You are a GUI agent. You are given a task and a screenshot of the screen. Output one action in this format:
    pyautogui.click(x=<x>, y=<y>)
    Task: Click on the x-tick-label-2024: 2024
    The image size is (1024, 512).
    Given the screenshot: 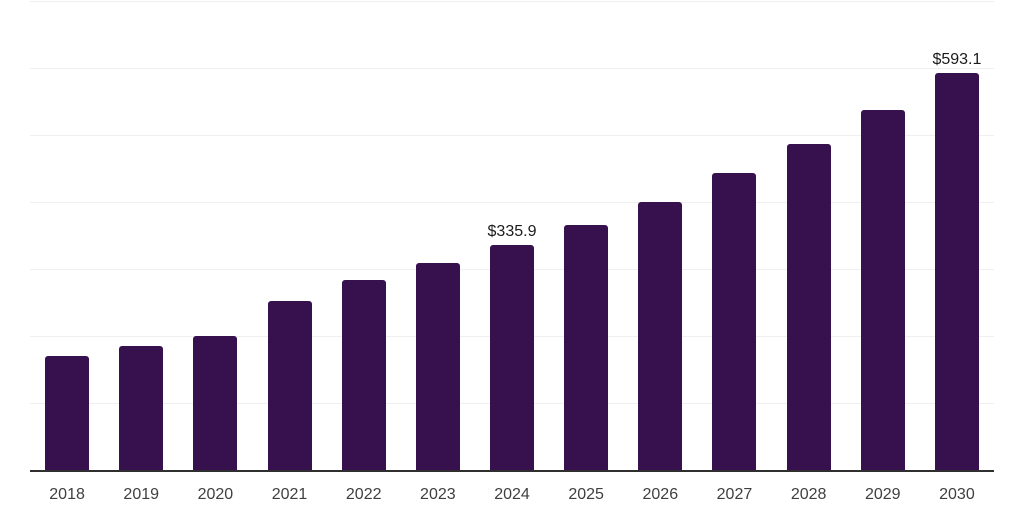 What is the action you would take?
    pyautogui.click(x=512, y=494)
    